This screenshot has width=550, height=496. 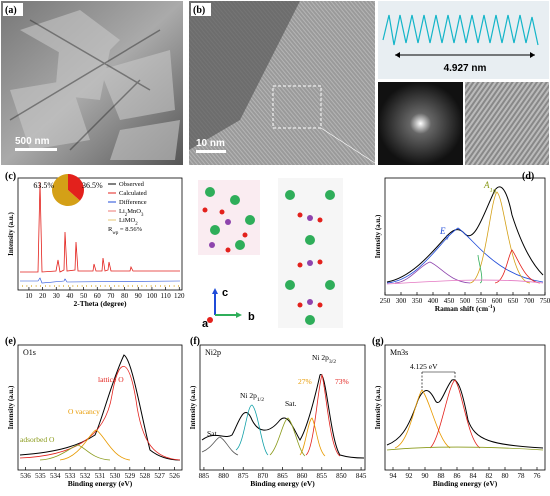 What do you see at coordinates (100, 303) in the screenshot?
I see `x-axis-label: 2-Theta (degree)` at bounding box center [100, 303].